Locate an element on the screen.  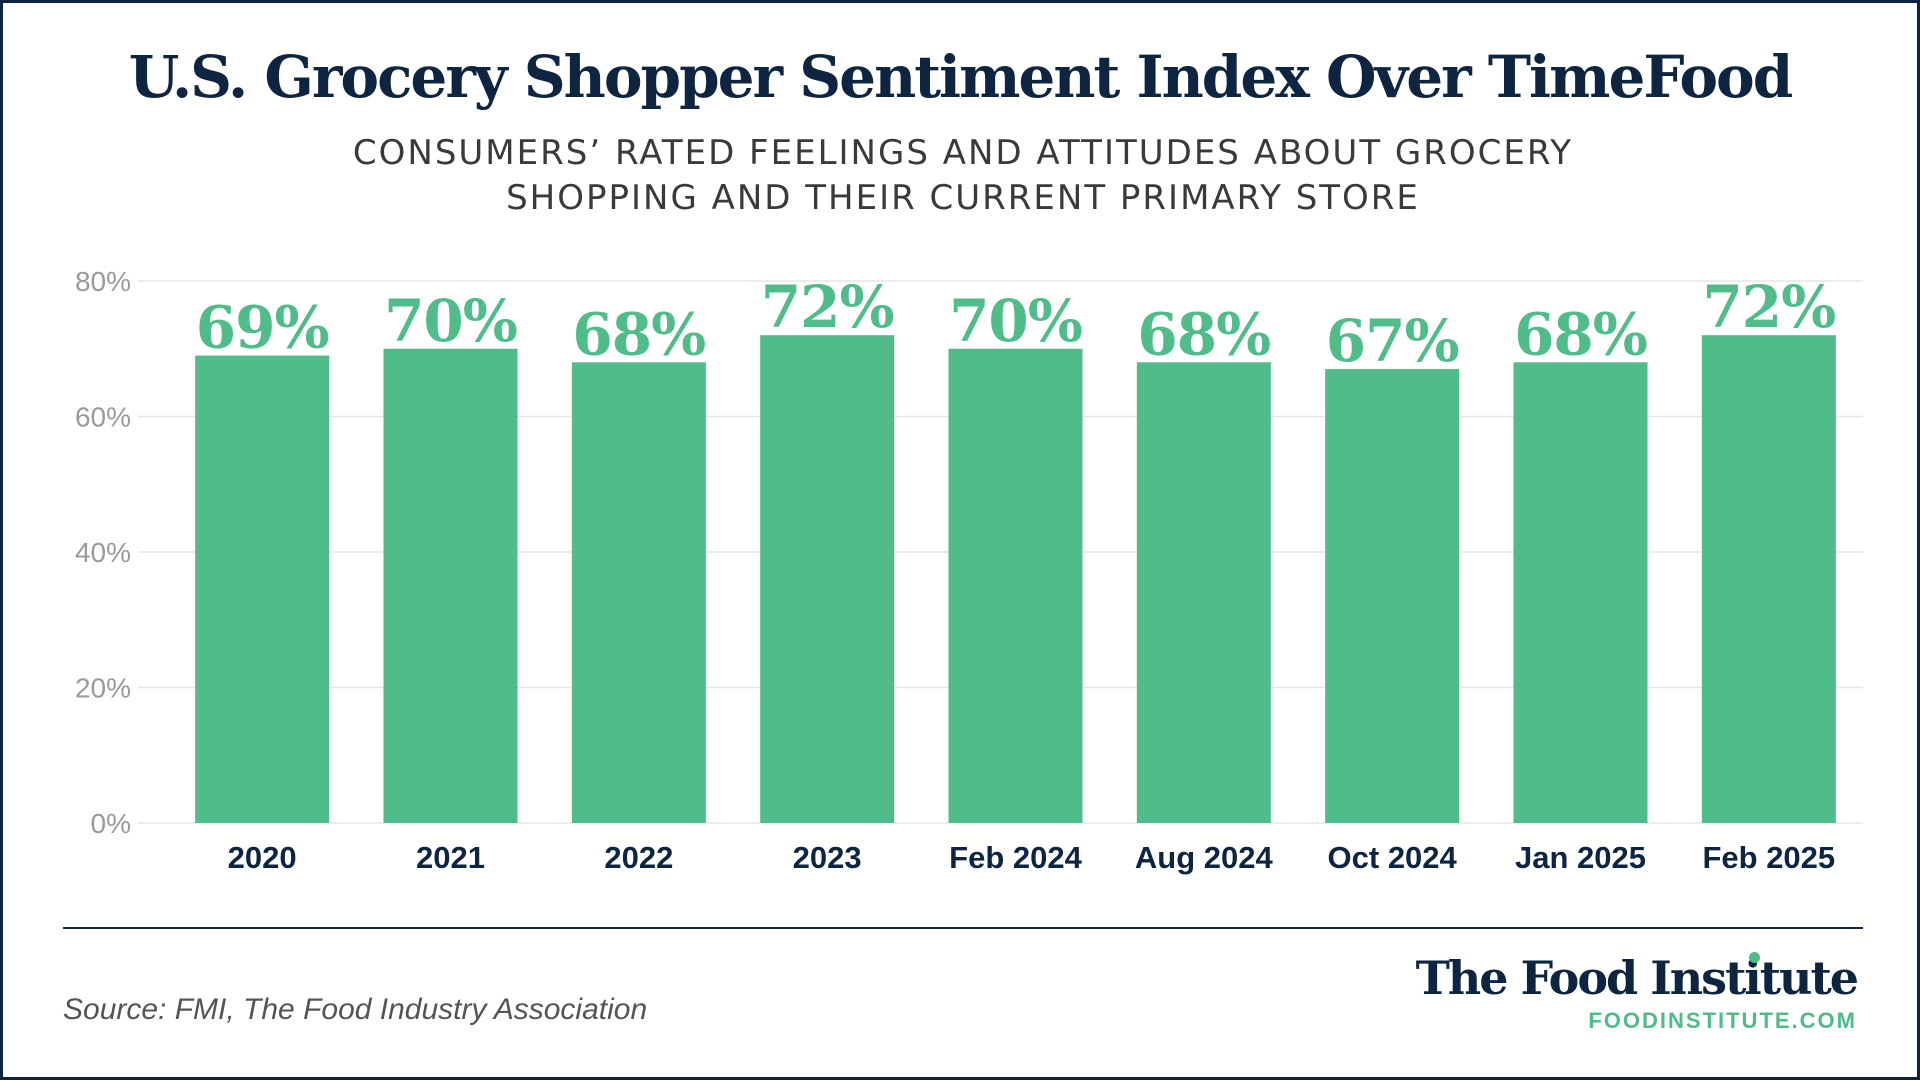
y-tick-label: 20% is located at coordinates (103, 688).